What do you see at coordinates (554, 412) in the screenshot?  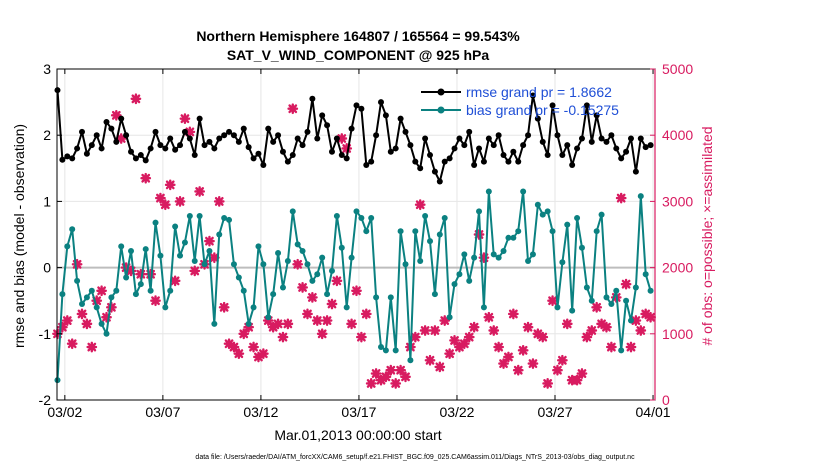 I see `x-tick-label: 03/27` at bounding box center [554, 412].